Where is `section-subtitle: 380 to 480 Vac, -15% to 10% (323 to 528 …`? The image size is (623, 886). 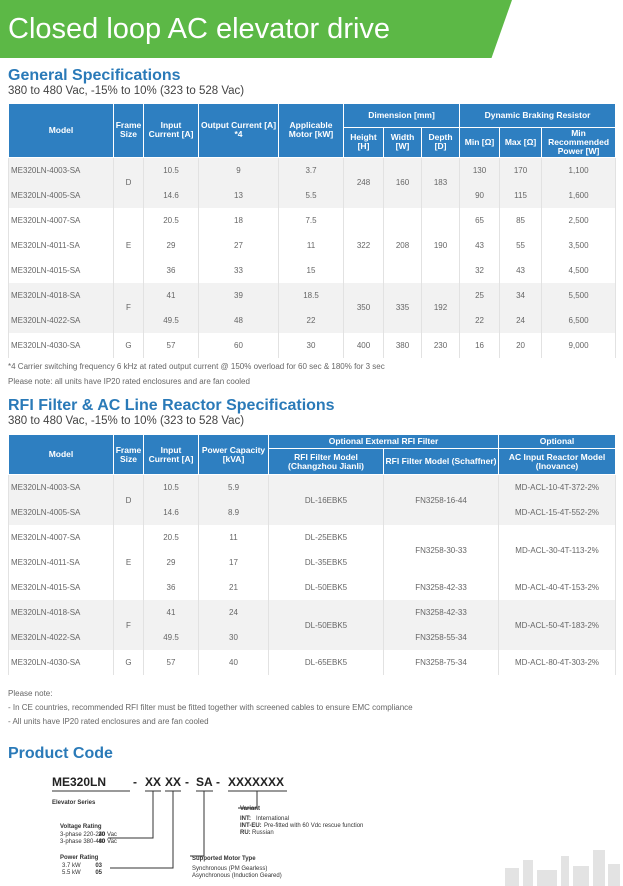
section-subtitle: 380 to 480 Vac, -15% to 10% (323 to 528 … is located at coordinates (126, 91).